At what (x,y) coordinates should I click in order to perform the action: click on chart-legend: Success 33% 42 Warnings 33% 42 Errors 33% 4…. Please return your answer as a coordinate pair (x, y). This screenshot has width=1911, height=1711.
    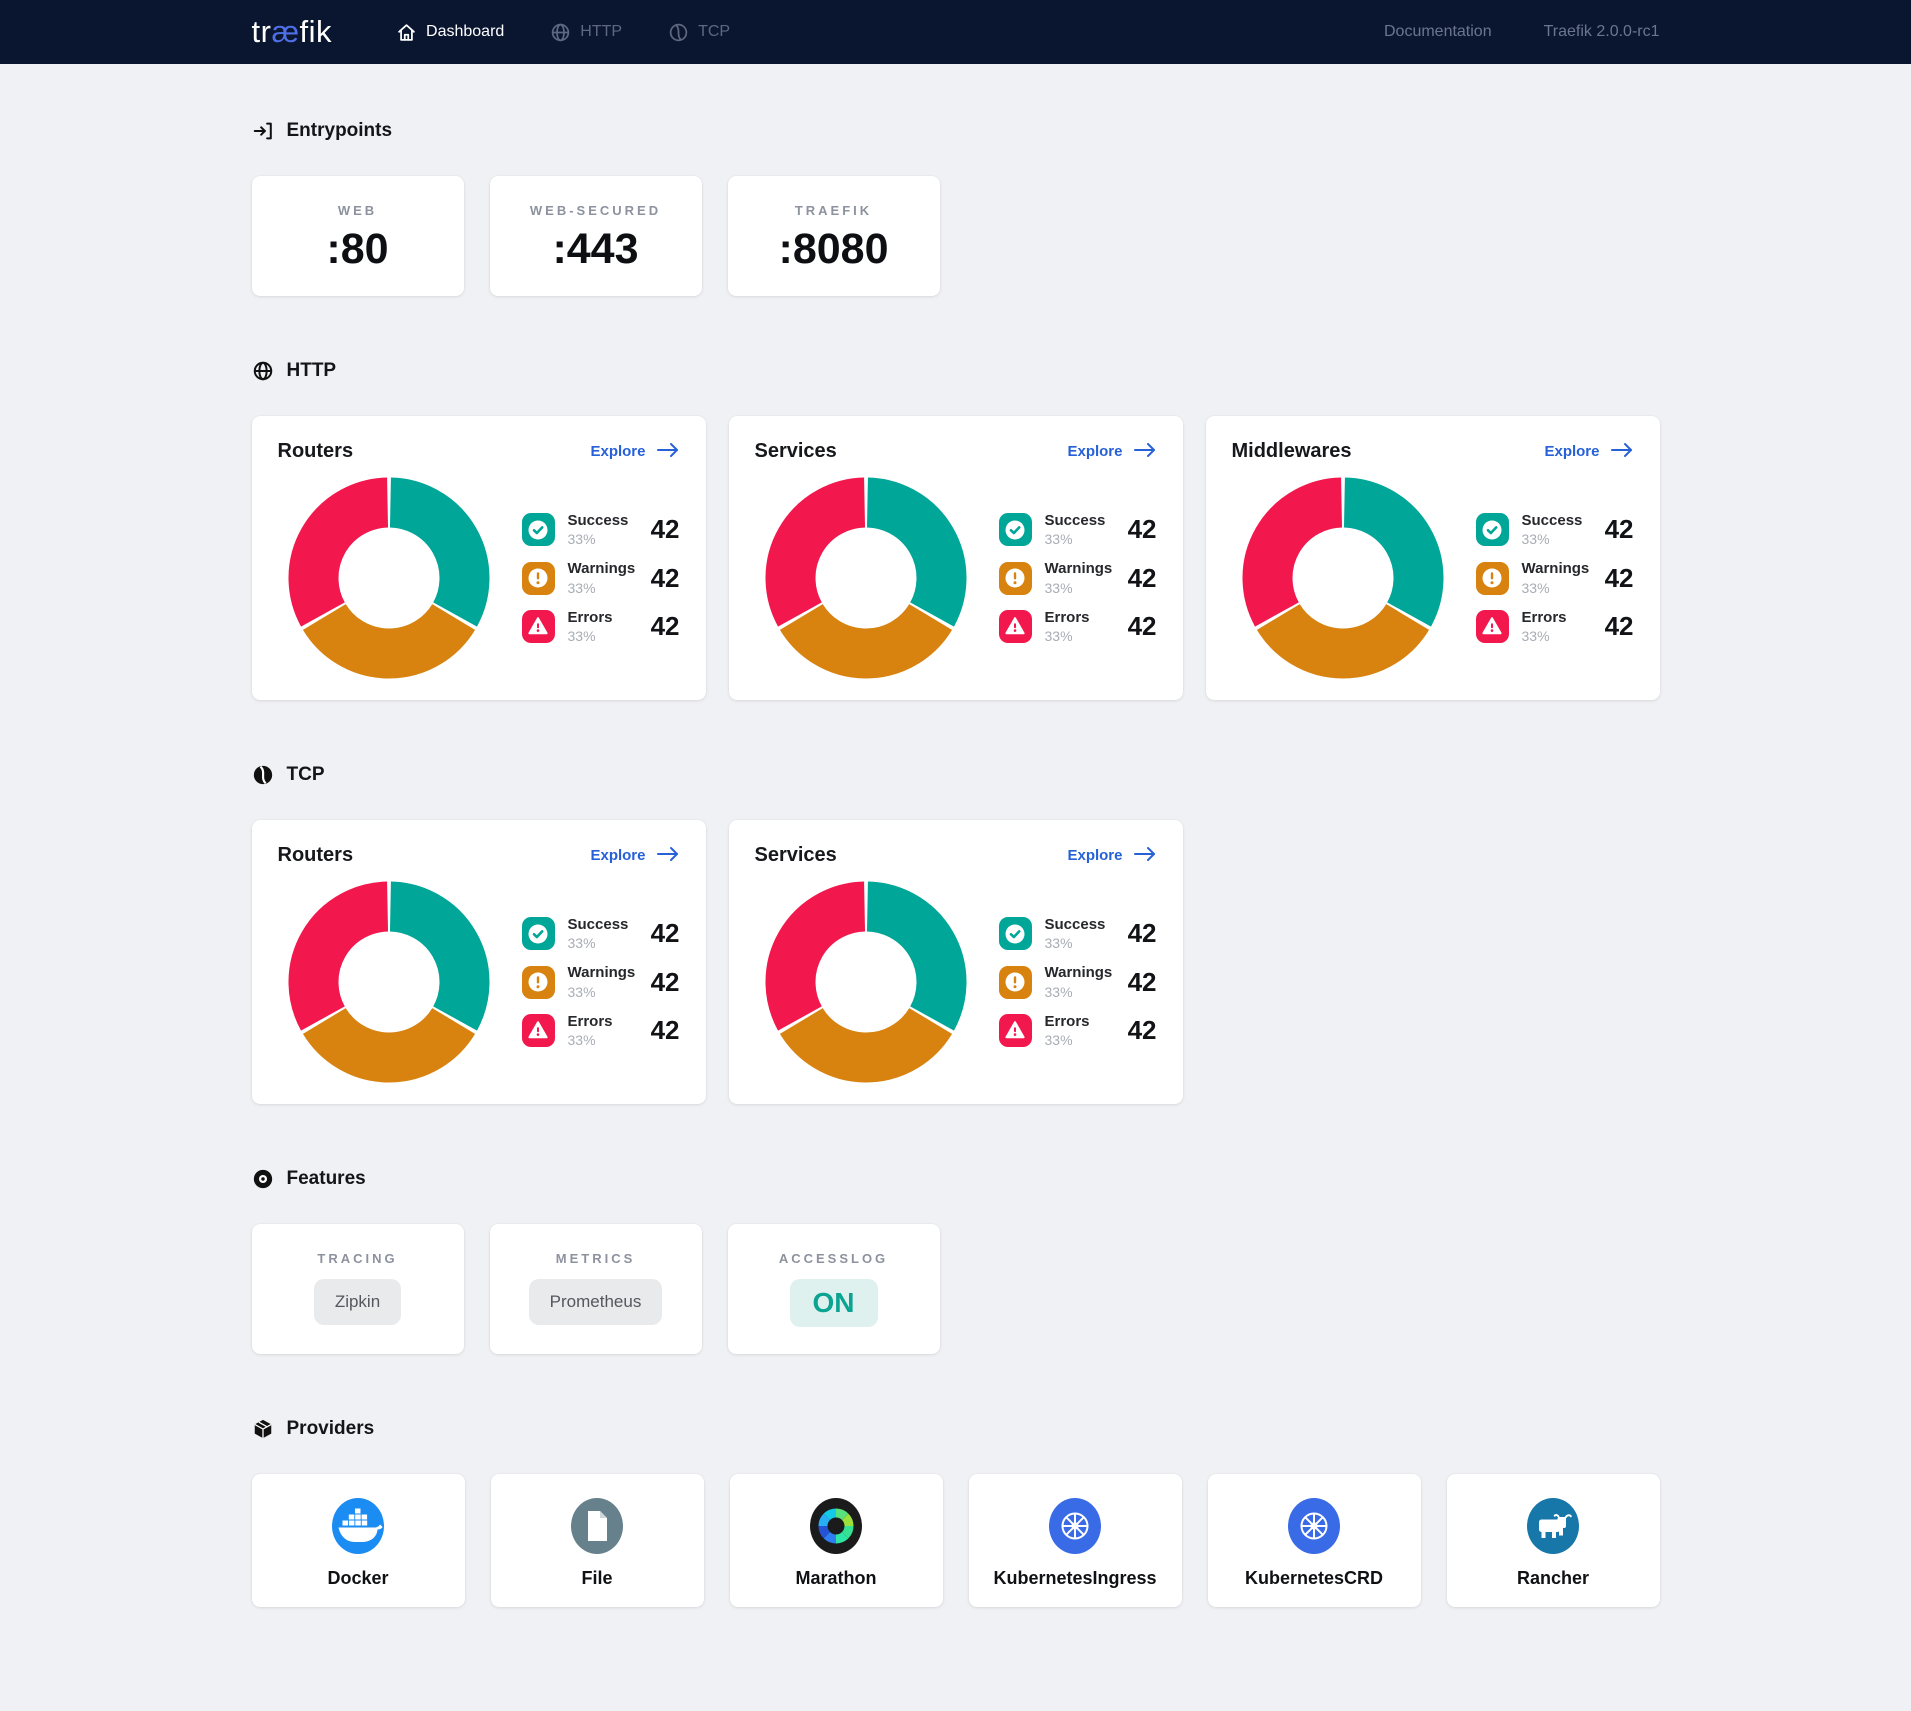
    Looking at the image, I should click on (1077, 578).